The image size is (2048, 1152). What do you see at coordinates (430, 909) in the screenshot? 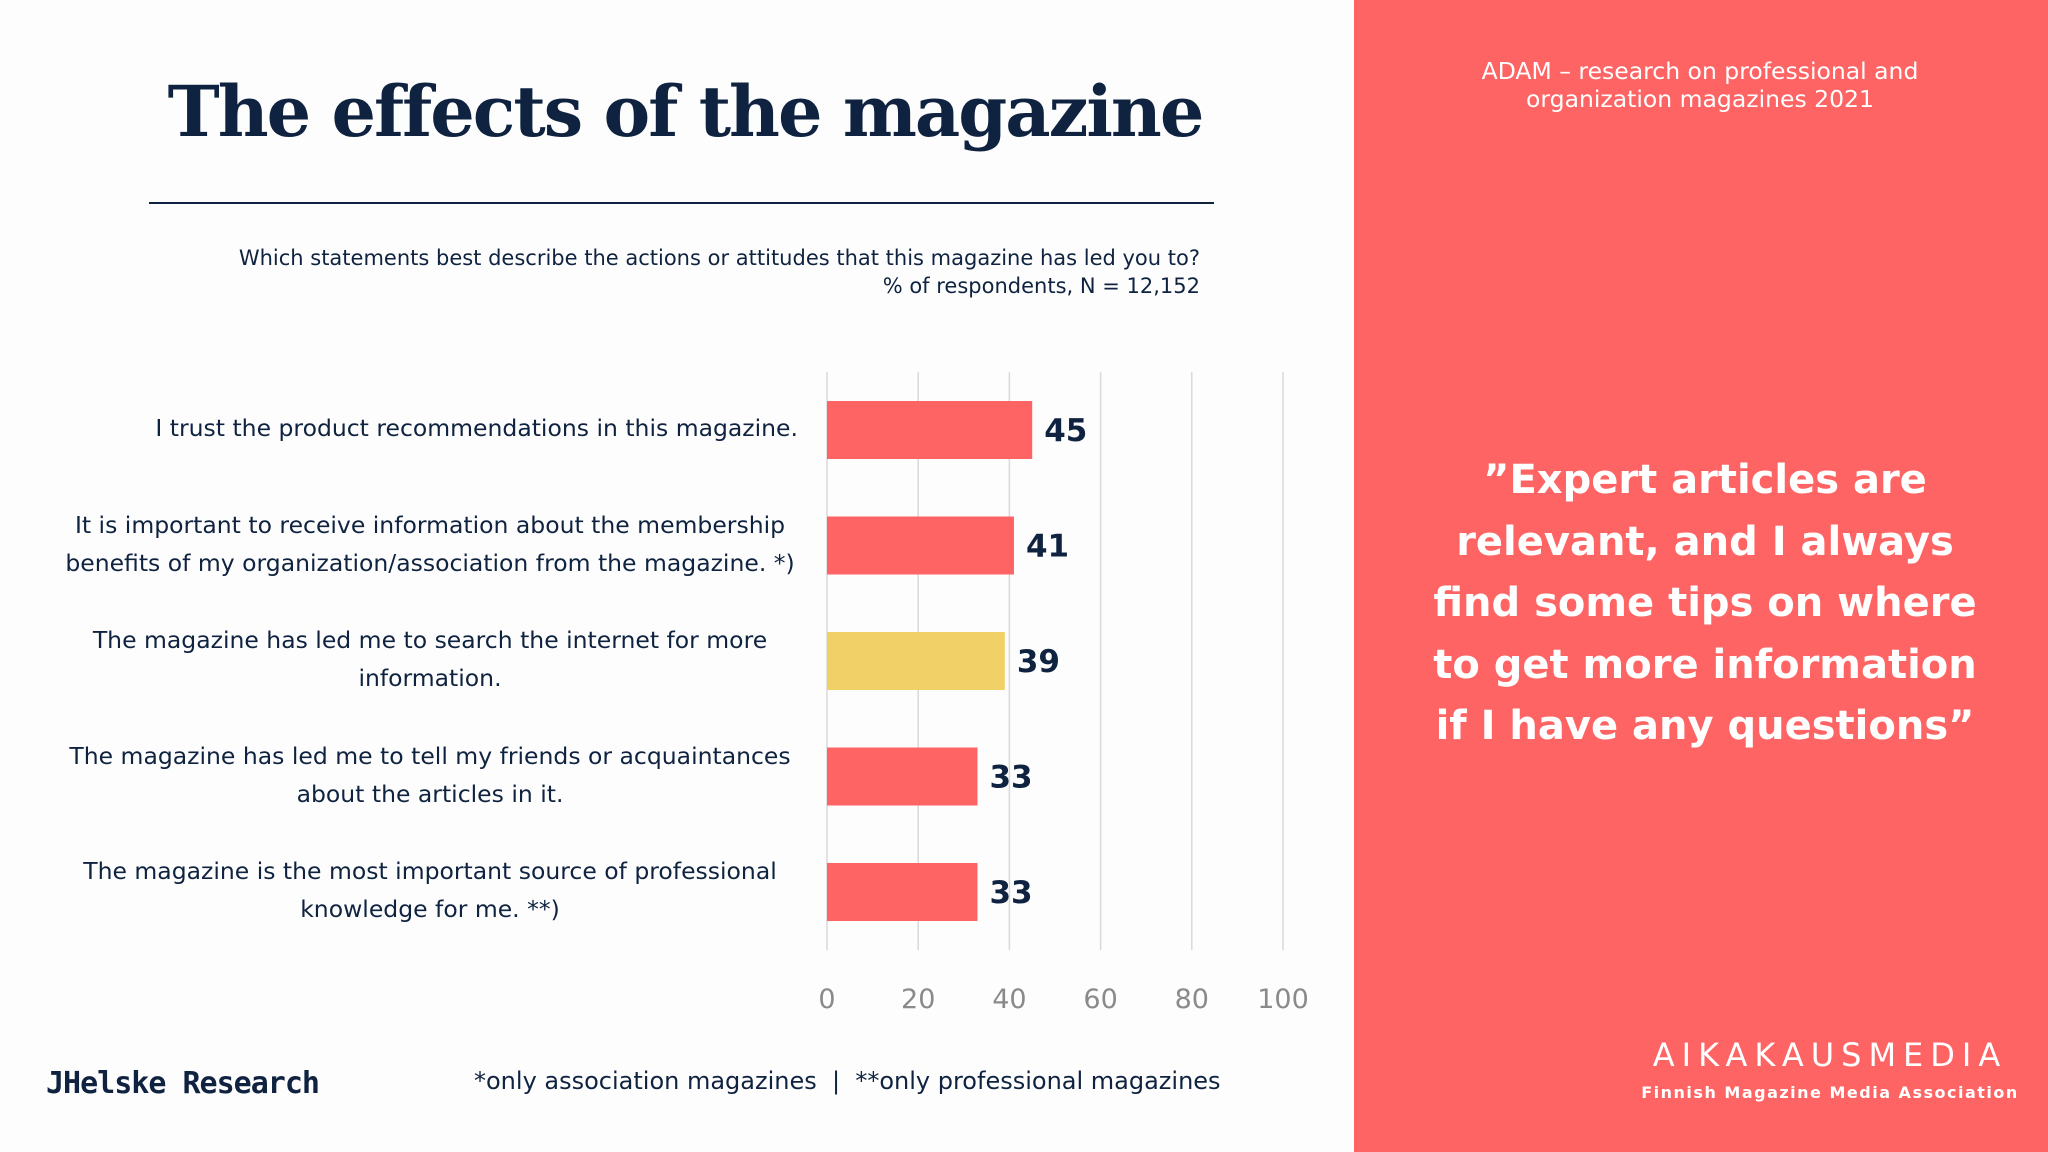
I see `category-label-line: knowledge for me. **)` at bounding box center [430, 909].